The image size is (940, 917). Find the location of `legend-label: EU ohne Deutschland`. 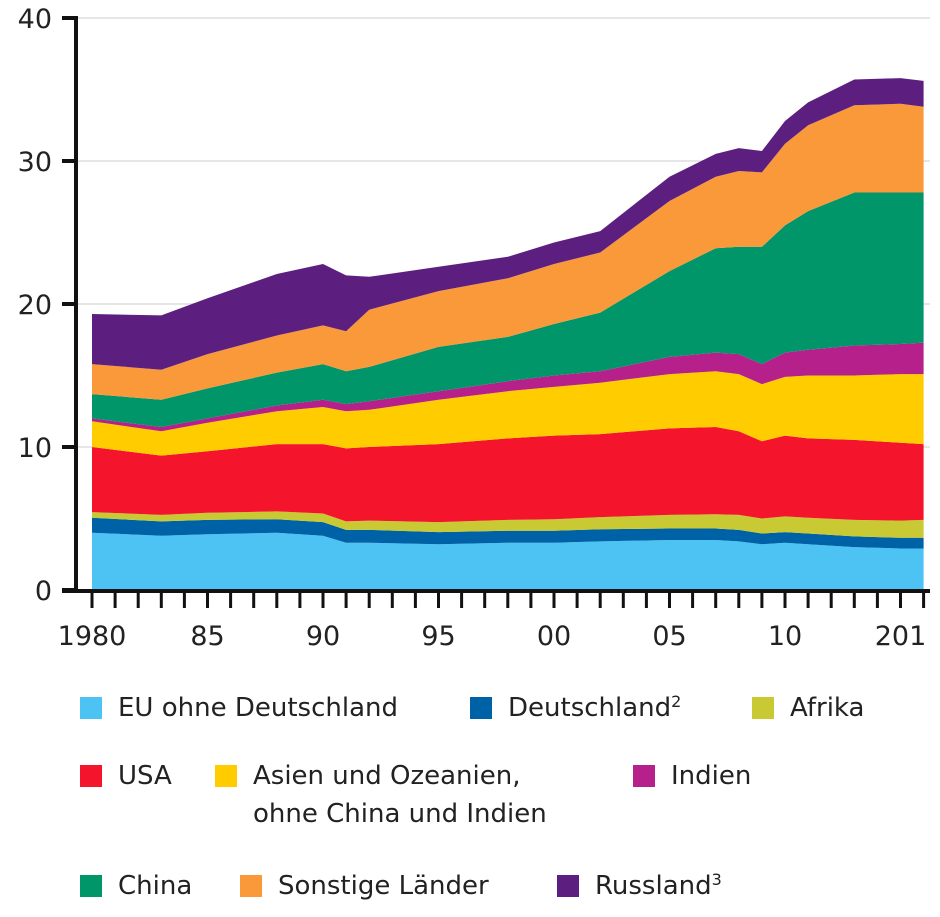

legend-label: EU ohne Deutschland is located at coordinates (258, 708).